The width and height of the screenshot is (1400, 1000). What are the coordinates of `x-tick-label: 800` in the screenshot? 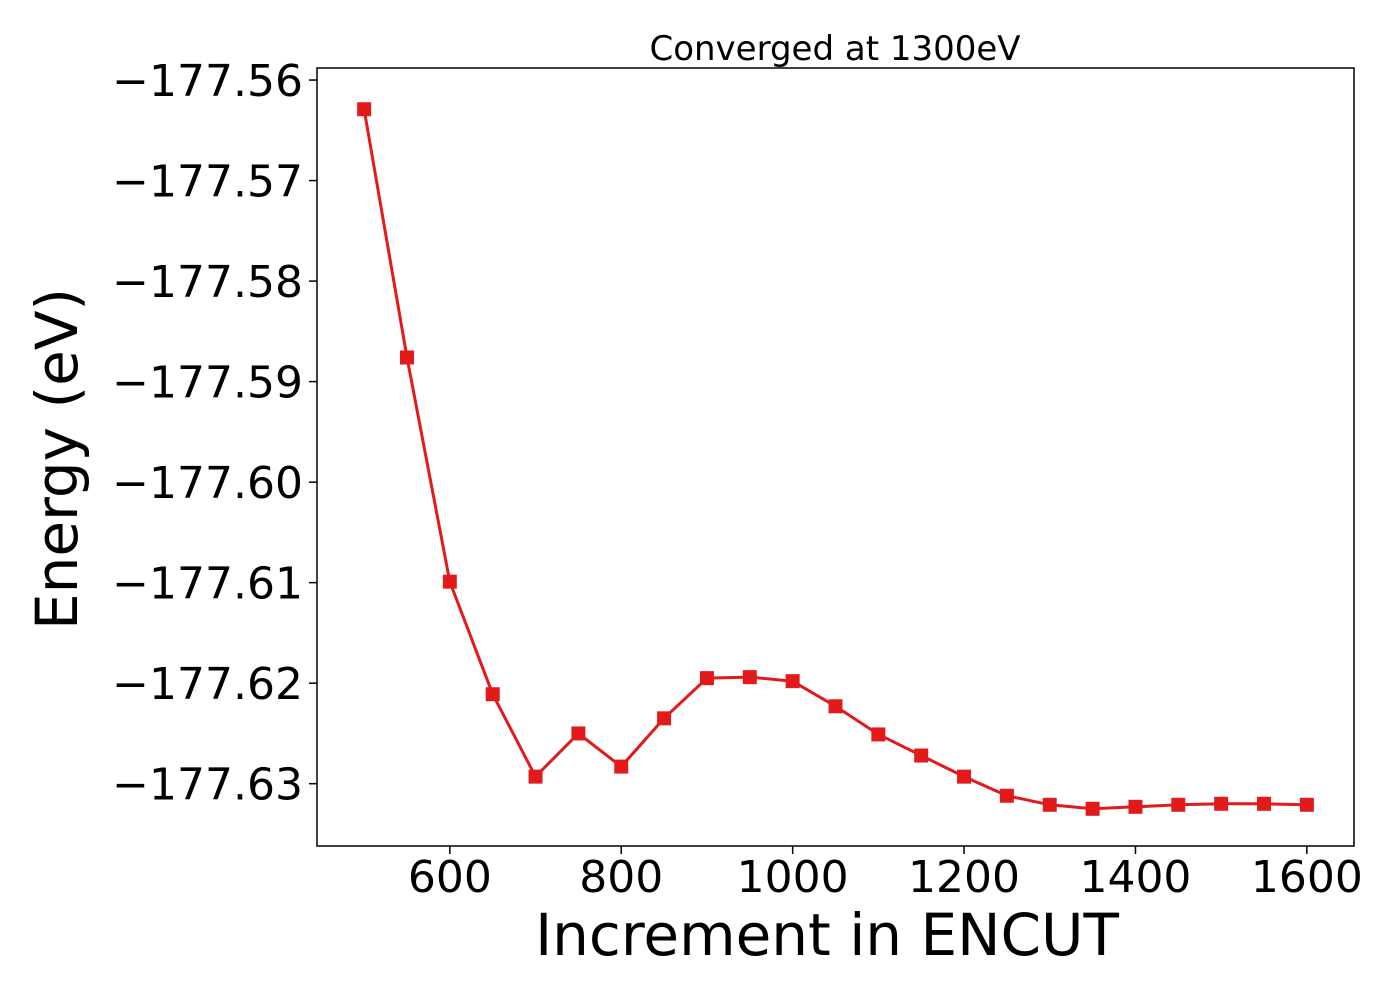 It's located at (621, 877).